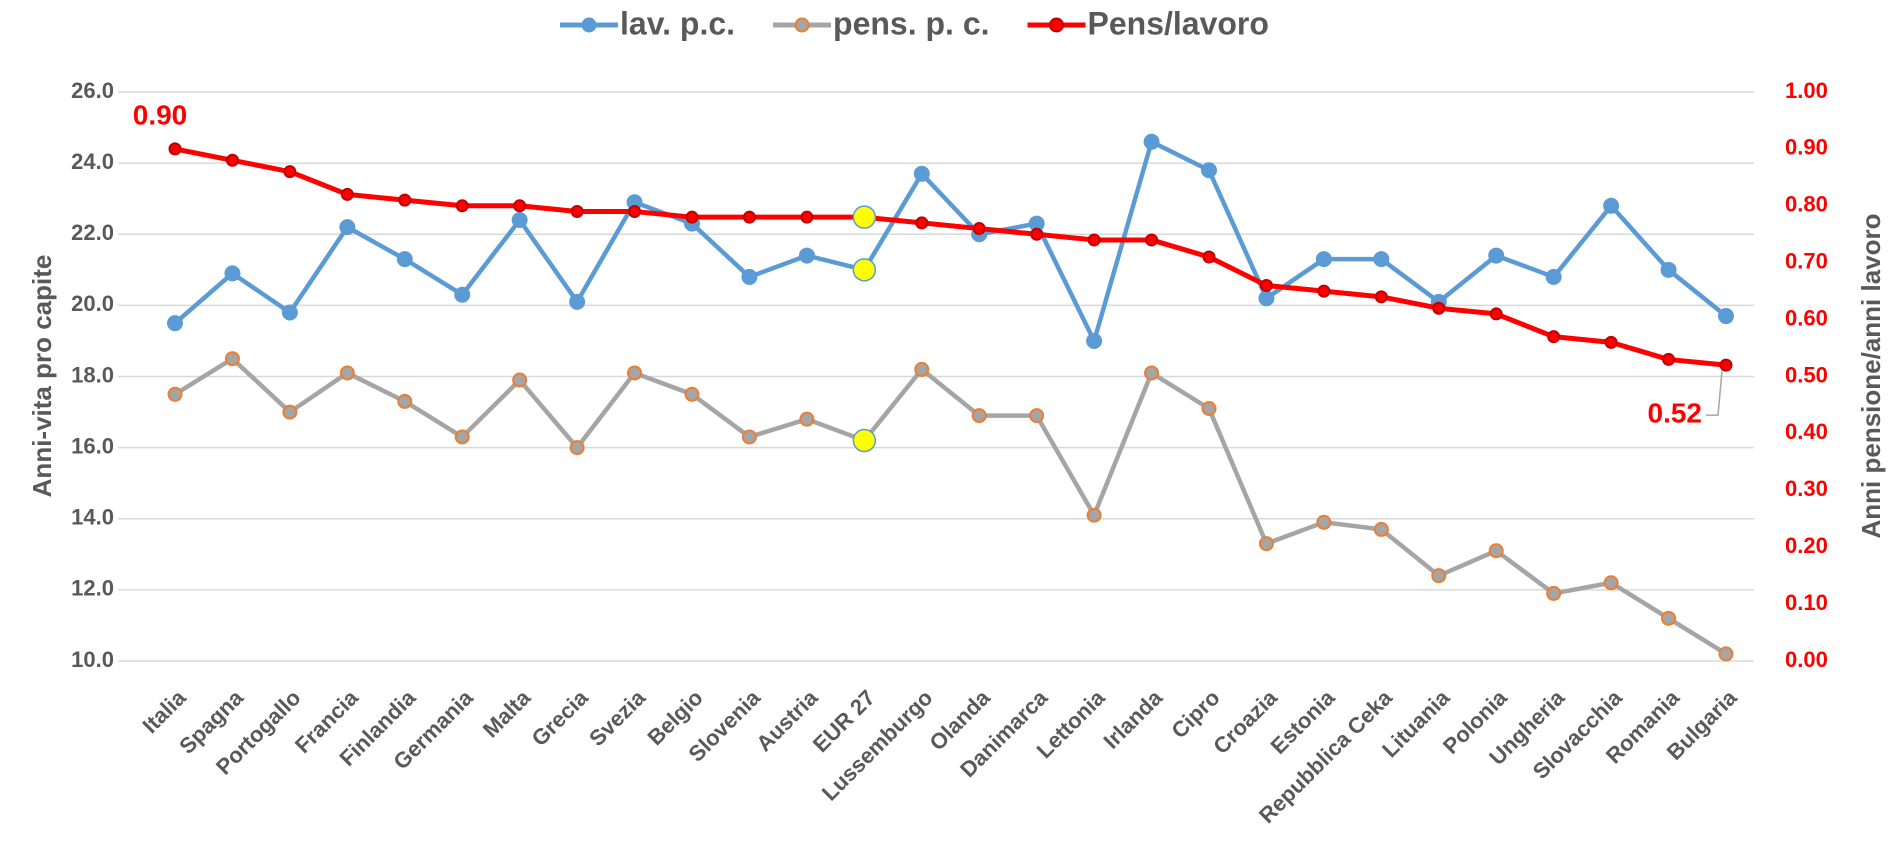 This screenshot has width=1901, height=855. What do you see at coordinates (92, 374) in the screenshot?
I see `y-tick-label: 18.0` at bounding box center [92, 374].